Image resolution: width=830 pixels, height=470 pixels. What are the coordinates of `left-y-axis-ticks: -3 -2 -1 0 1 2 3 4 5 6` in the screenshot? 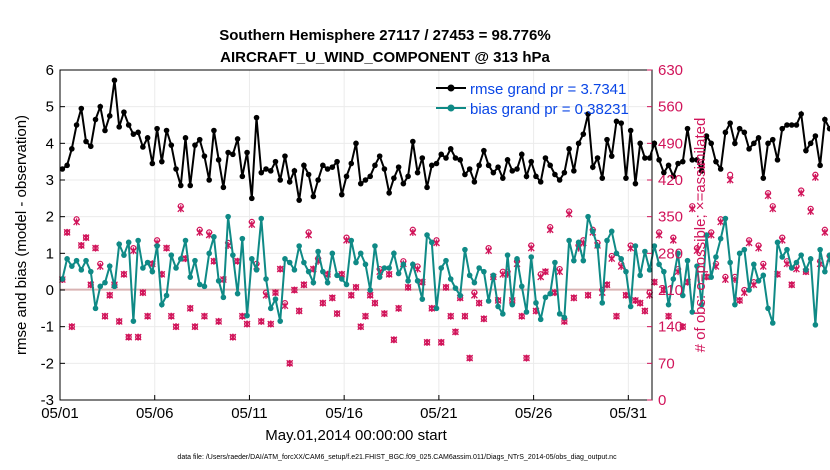 It's located at (53, 235).